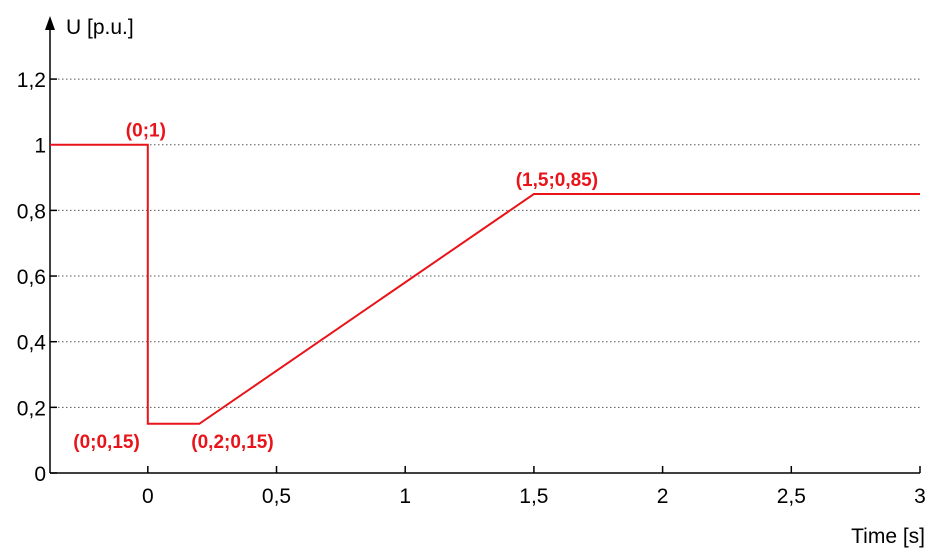 Image resolution: width=931 pixels, height=550 pixels. I want to click on y-axis-label: U [p.u.], so click(100, 27).